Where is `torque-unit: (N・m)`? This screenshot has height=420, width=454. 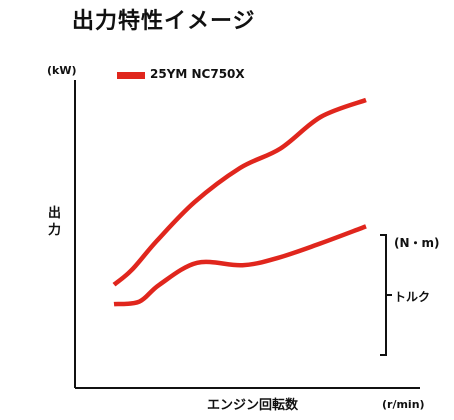
torque-unit: (N・m) is located at coordinates (417, 243).